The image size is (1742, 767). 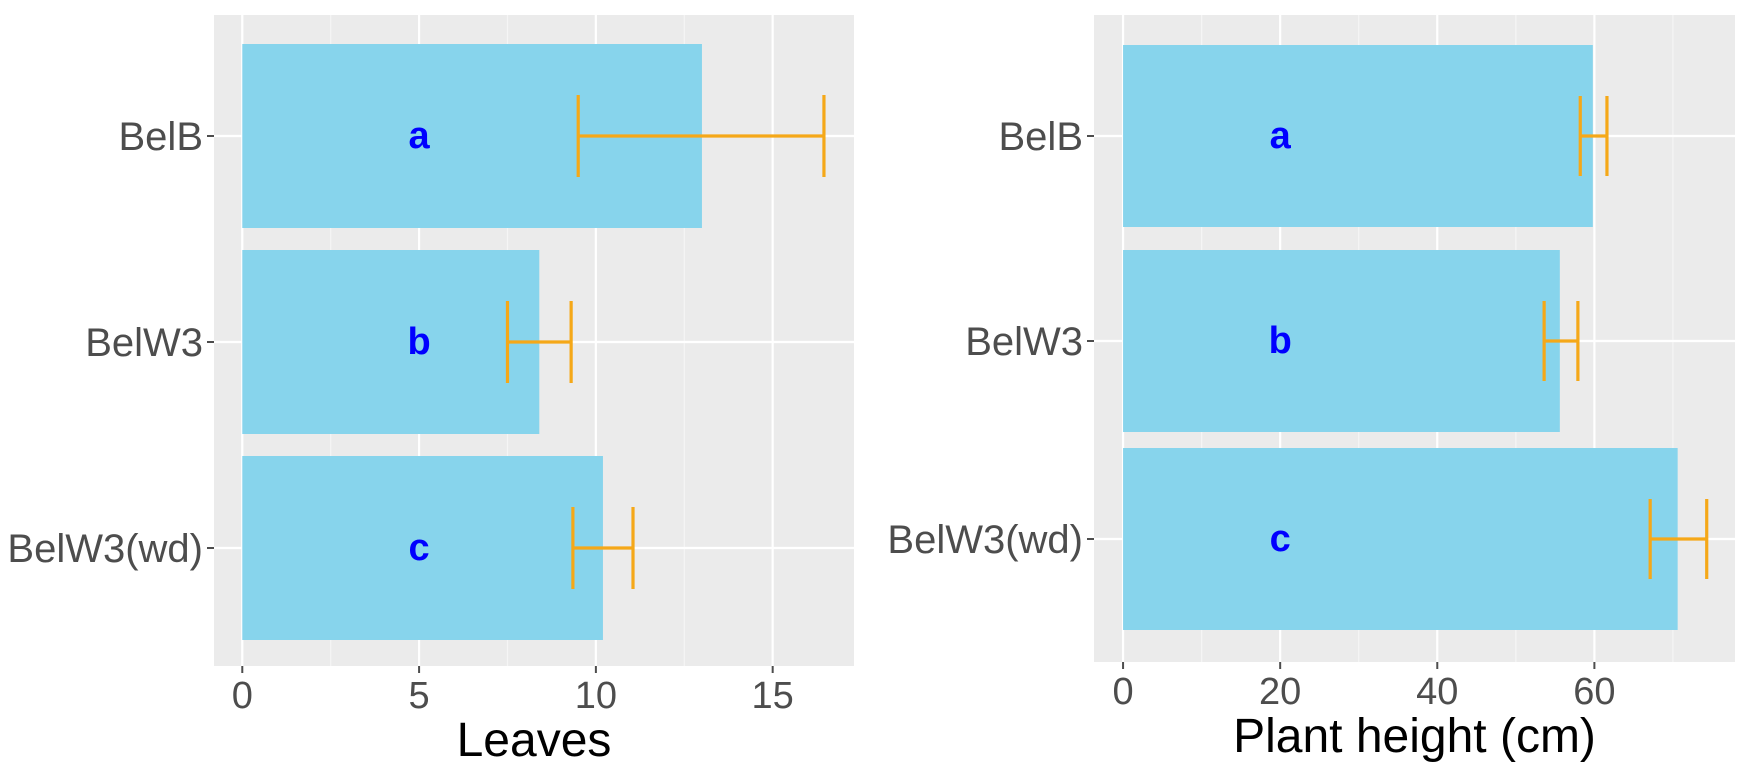 I want to click on x-axis-title: Leaves, so click(x=534, y=738).